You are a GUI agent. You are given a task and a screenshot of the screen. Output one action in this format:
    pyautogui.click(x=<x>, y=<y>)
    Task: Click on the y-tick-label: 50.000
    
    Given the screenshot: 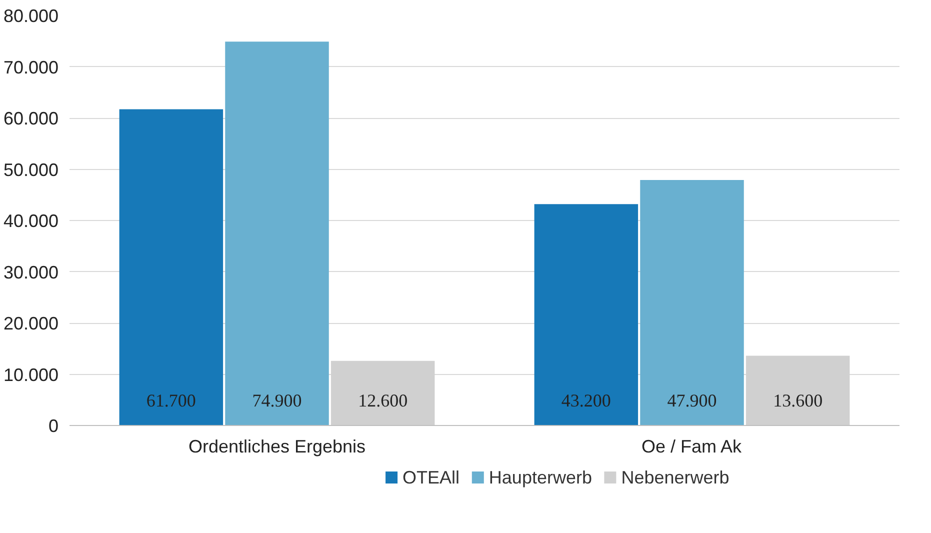 What is the action you would take?
    pyautogui.click(x=31, y=170)
    